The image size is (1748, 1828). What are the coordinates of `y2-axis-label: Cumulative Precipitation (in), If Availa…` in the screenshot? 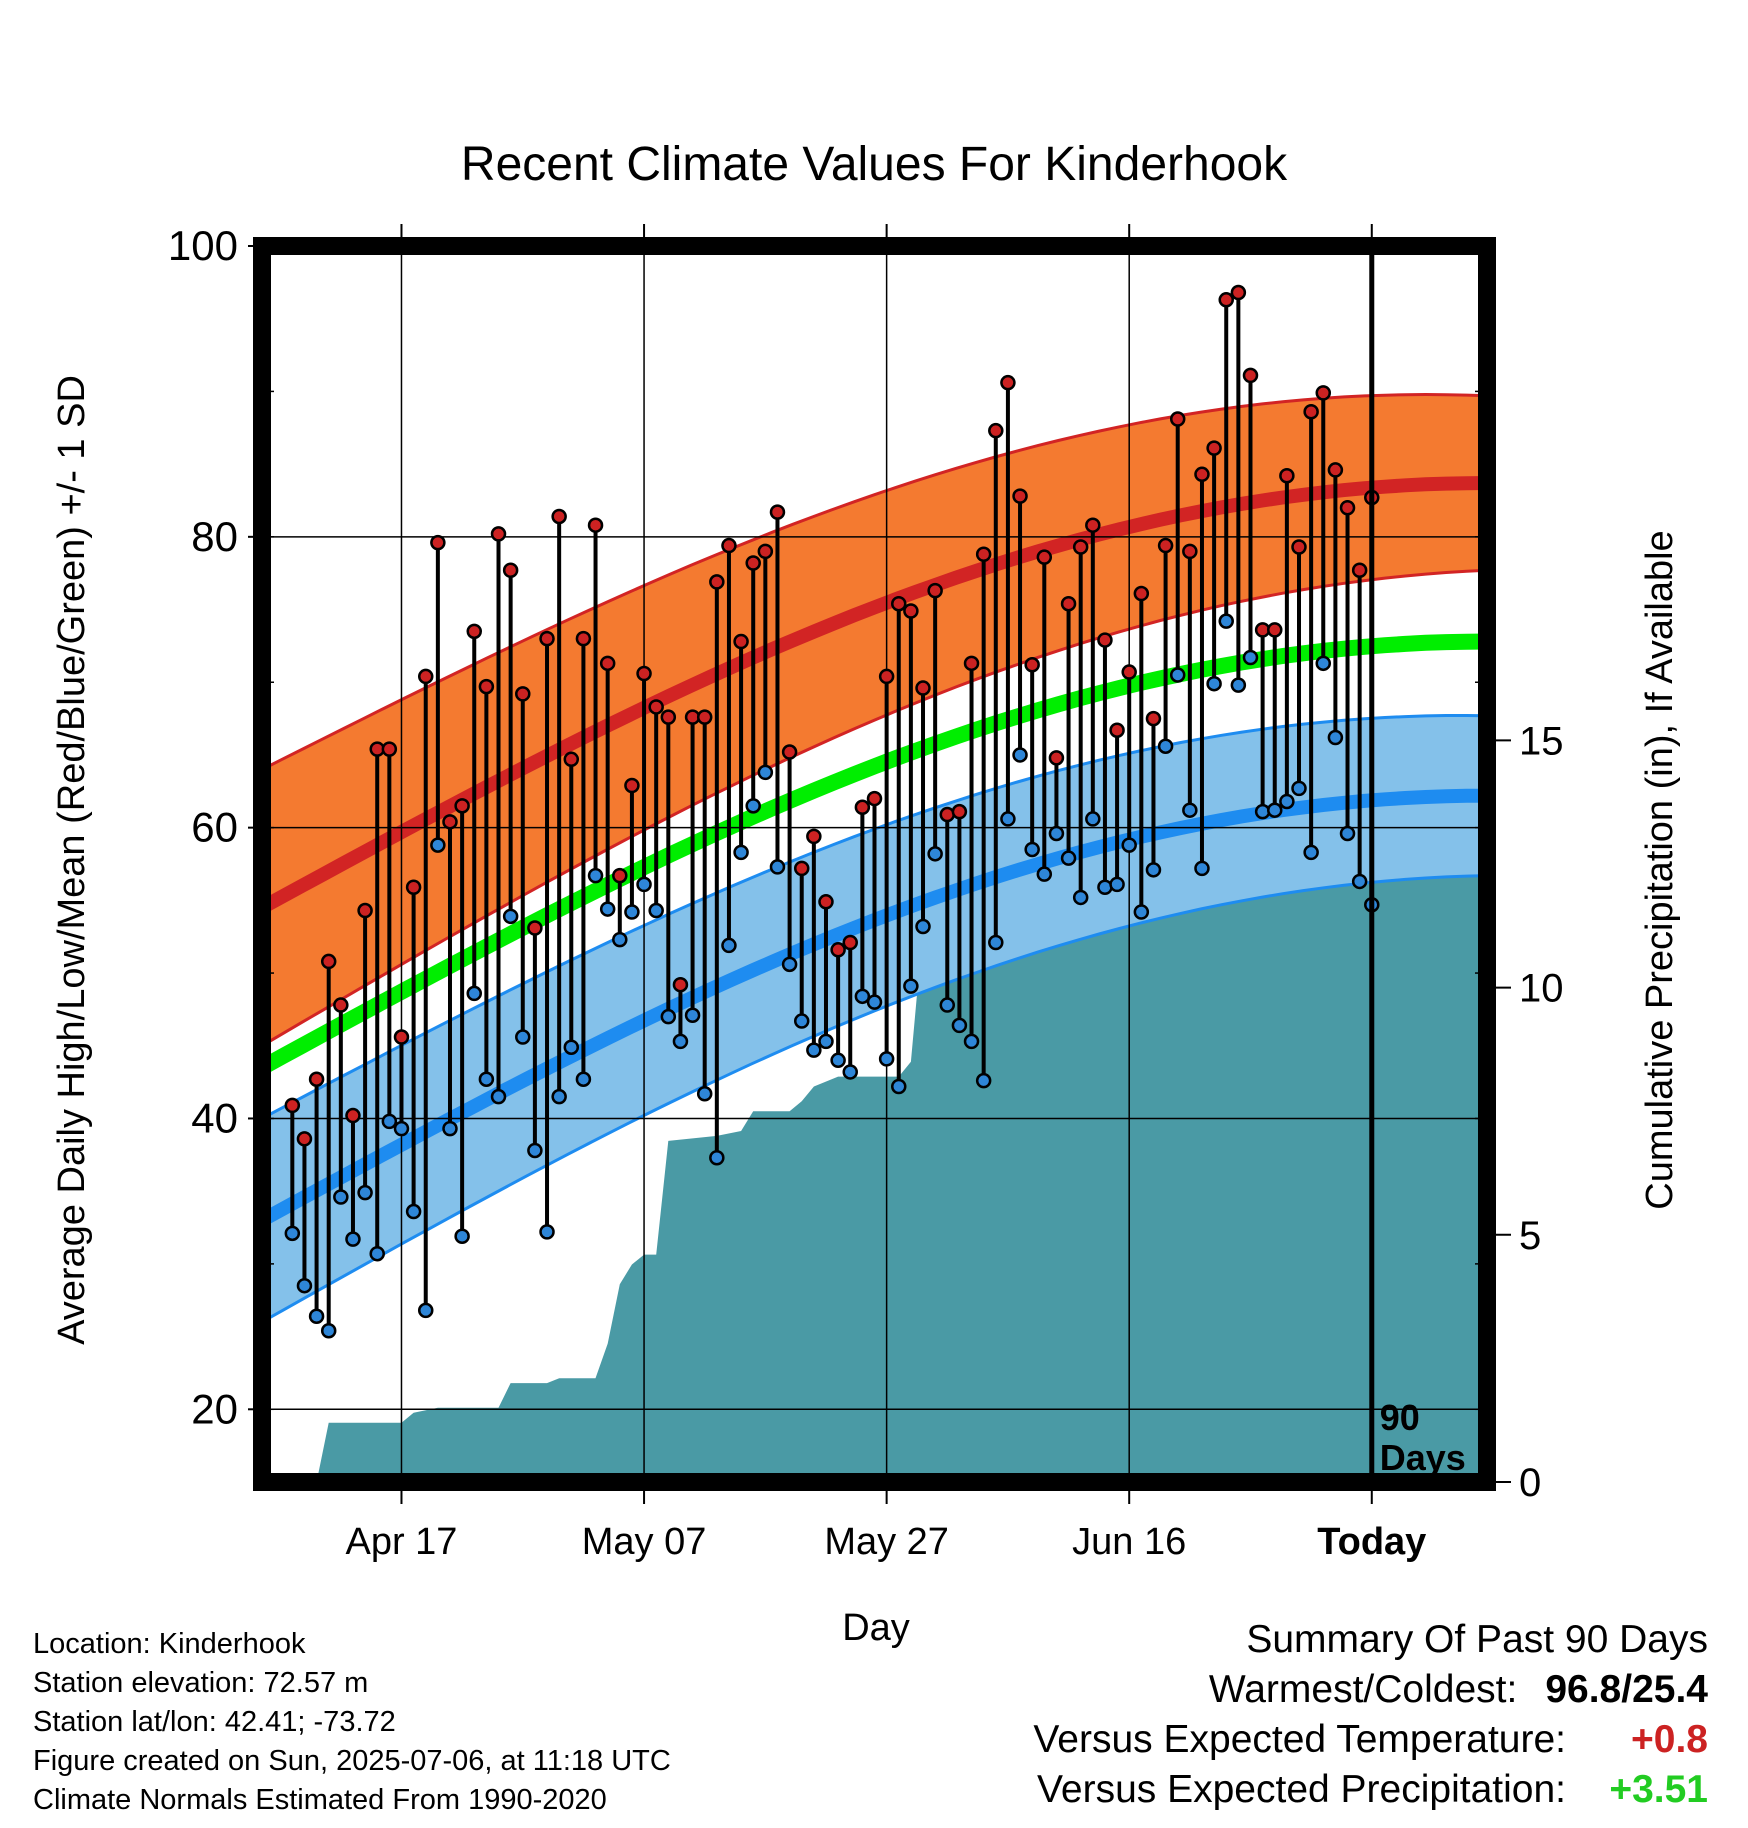 It's located at (1660, 869).